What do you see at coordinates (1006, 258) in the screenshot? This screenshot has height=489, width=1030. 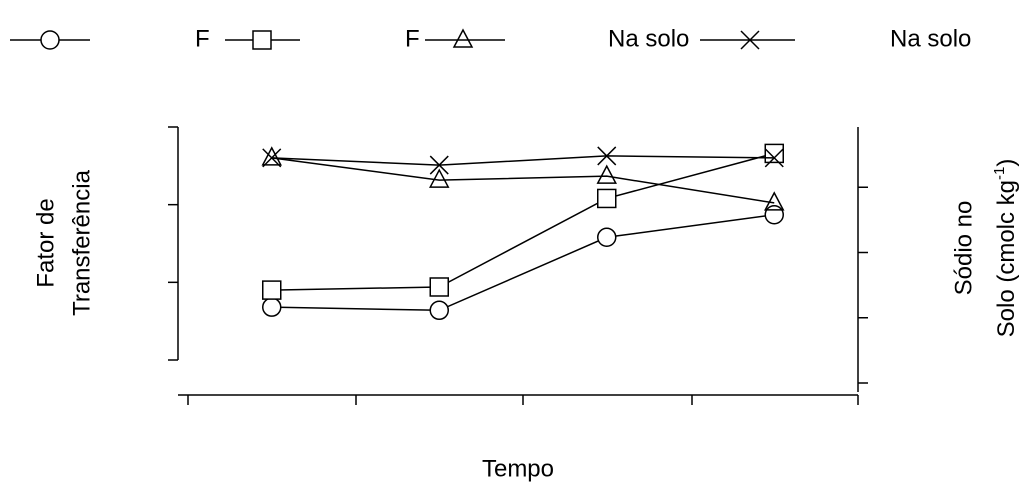 I see `y2-label-text: Solo (cmolc kg` at bounding box center [1006, 258].